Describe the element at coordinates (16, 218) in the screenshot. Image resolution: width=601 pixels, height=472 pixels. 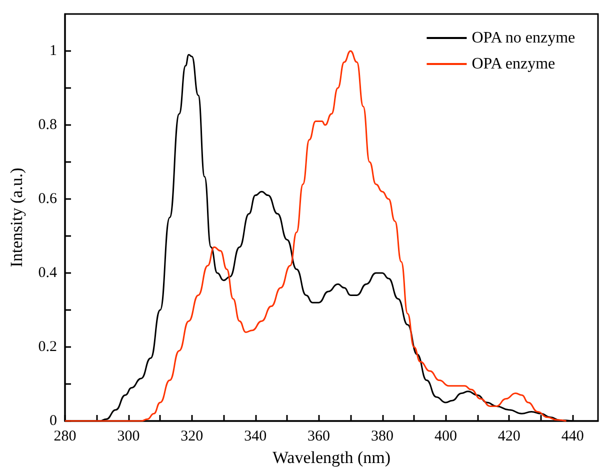
I see `y-axis-title: Intensity (a.u.)` at that location.